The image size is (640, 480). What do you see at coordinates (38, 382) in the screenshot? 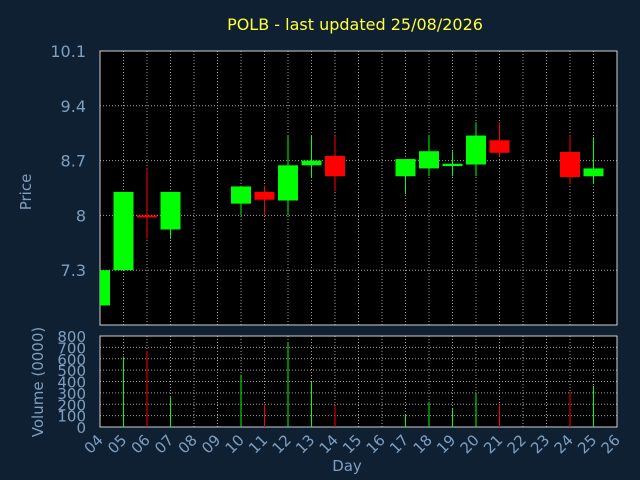
I see `volume-axis-label: Volume (0000)` at bounding box center [38, 382].